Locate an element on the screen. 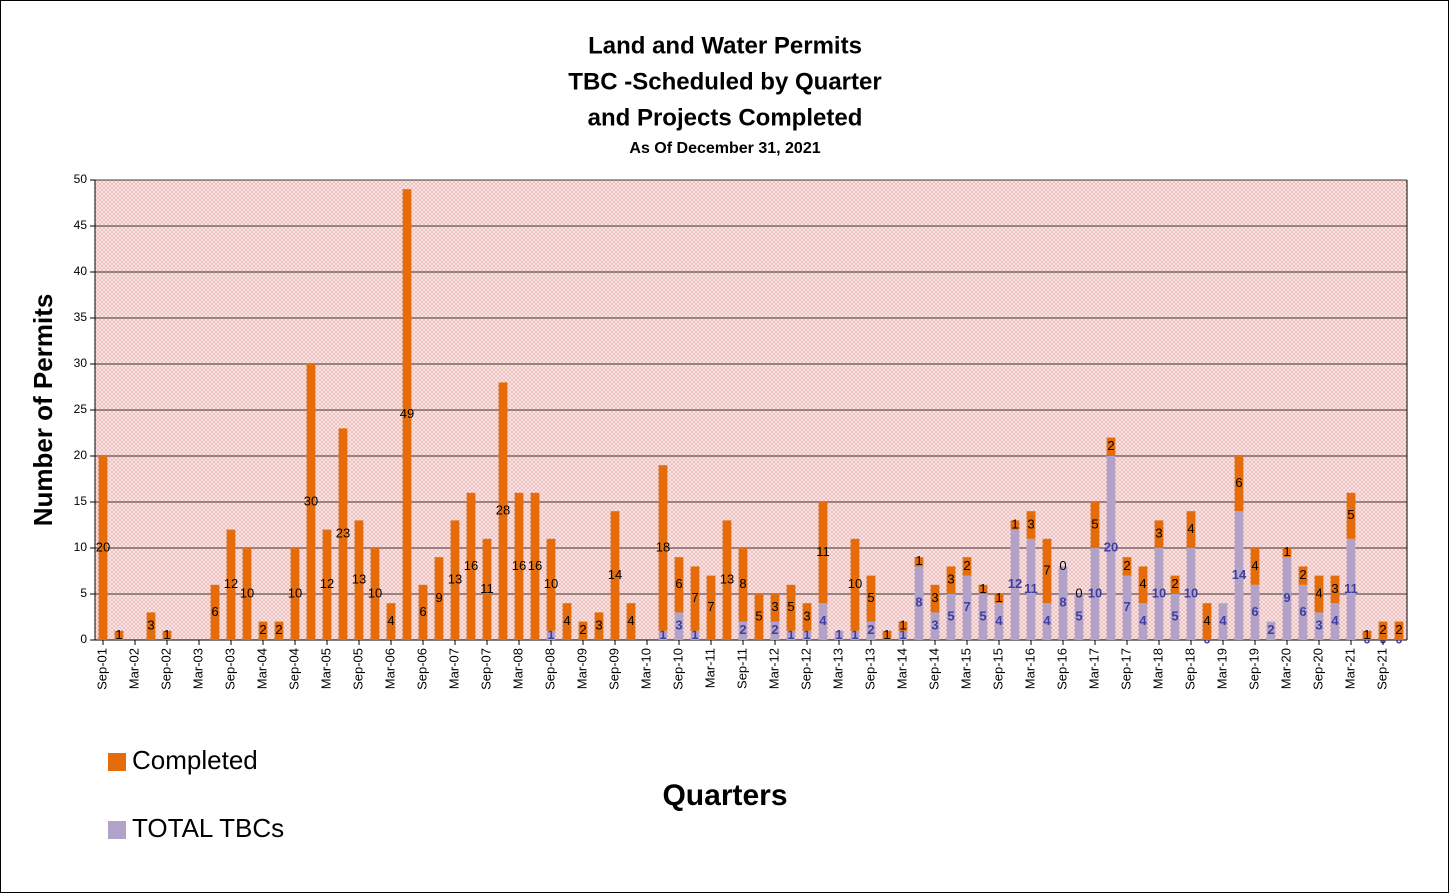 The width and height of the screenshot is (1450, 894). x-tick-label: Mar-07 is located at coordinates (453, 668).